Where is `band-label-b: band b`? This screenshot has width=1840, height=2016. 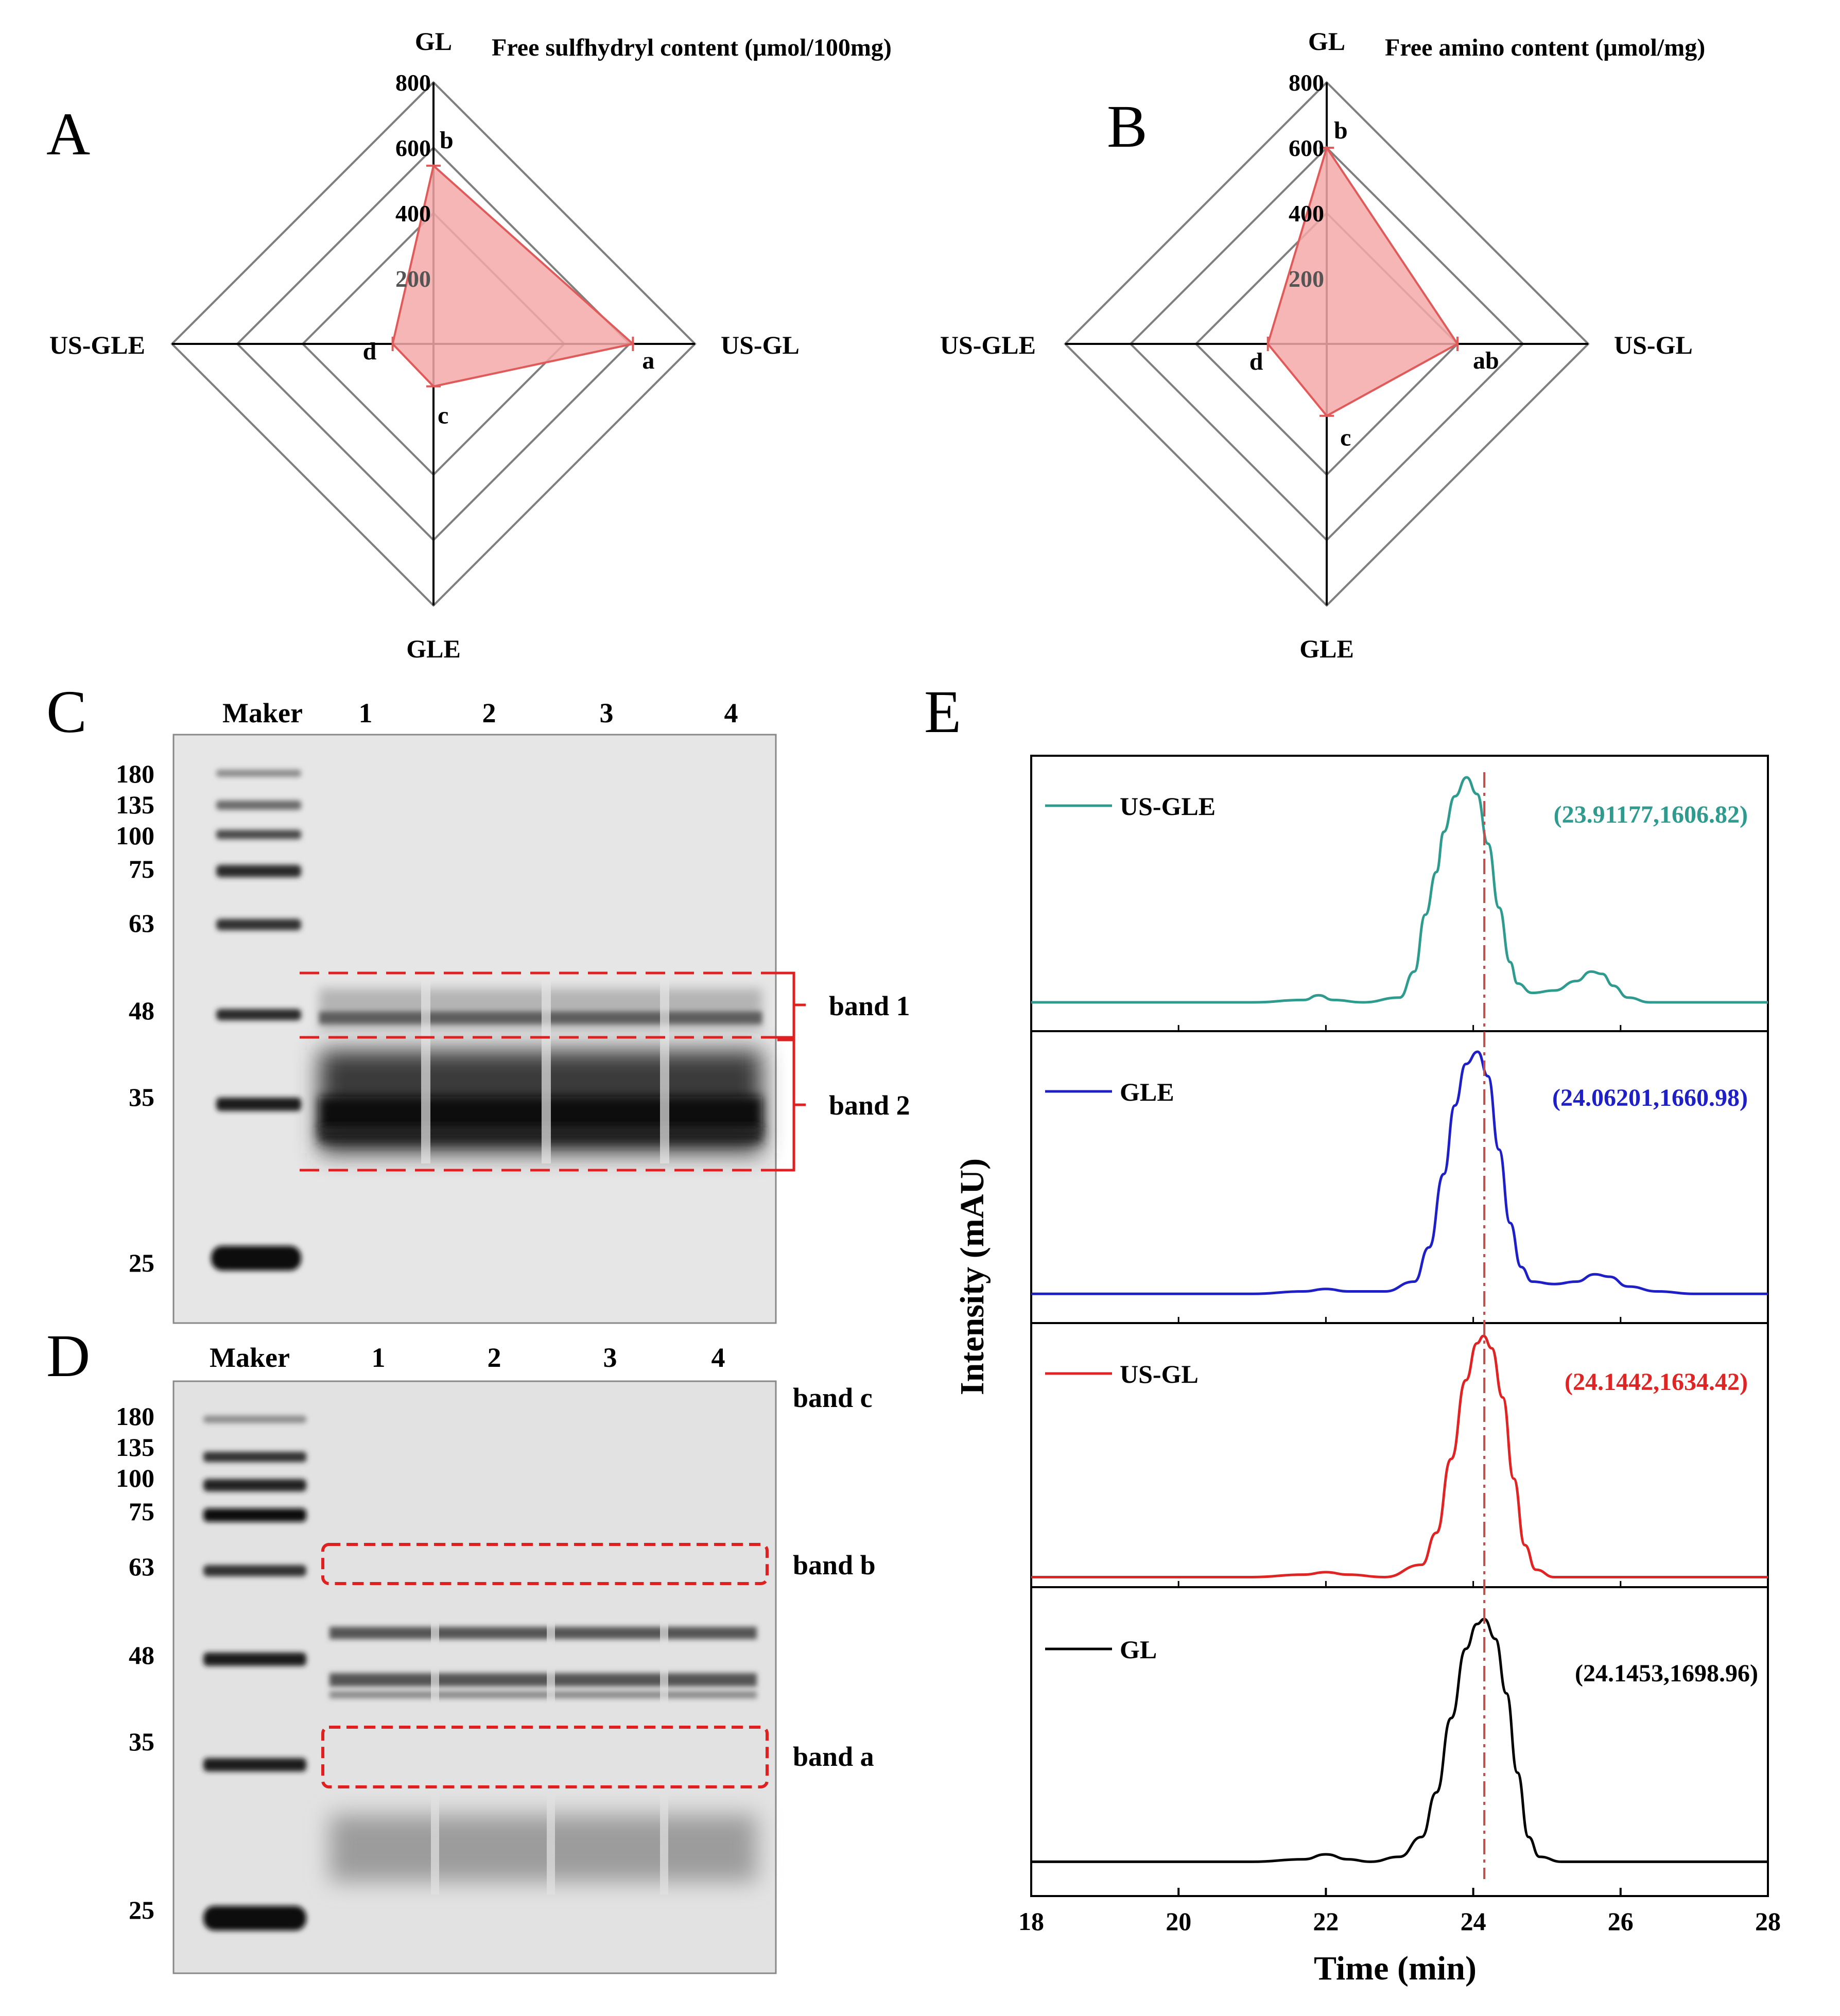 band-label-b: band b is located at coordinates (834, 1565).